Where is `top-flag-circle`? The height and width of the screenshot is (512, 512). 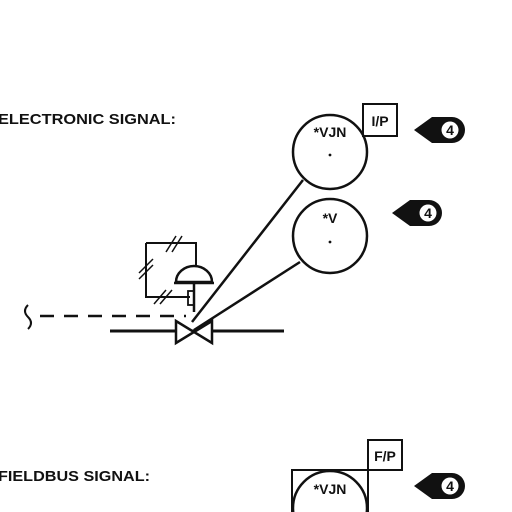 top-flag-circle is located at coordinates (450, 130).